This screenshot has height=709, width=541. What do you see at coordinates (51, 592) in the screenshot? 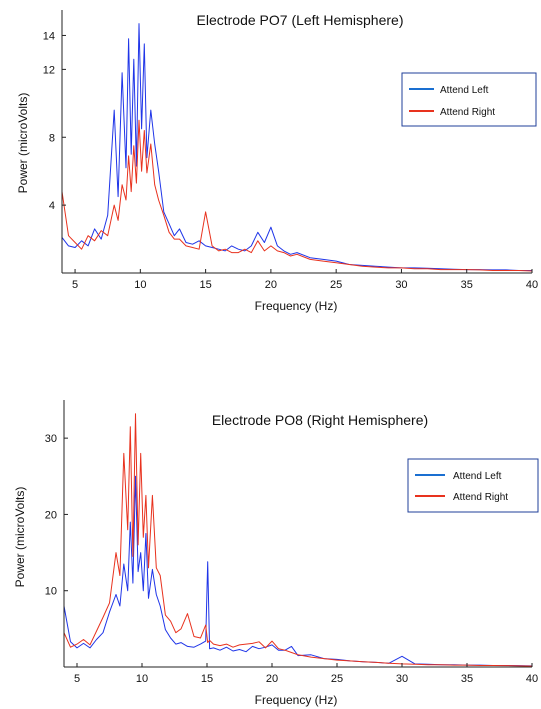
I see `y-tick-label: 10` at bounding box center [51, 592].